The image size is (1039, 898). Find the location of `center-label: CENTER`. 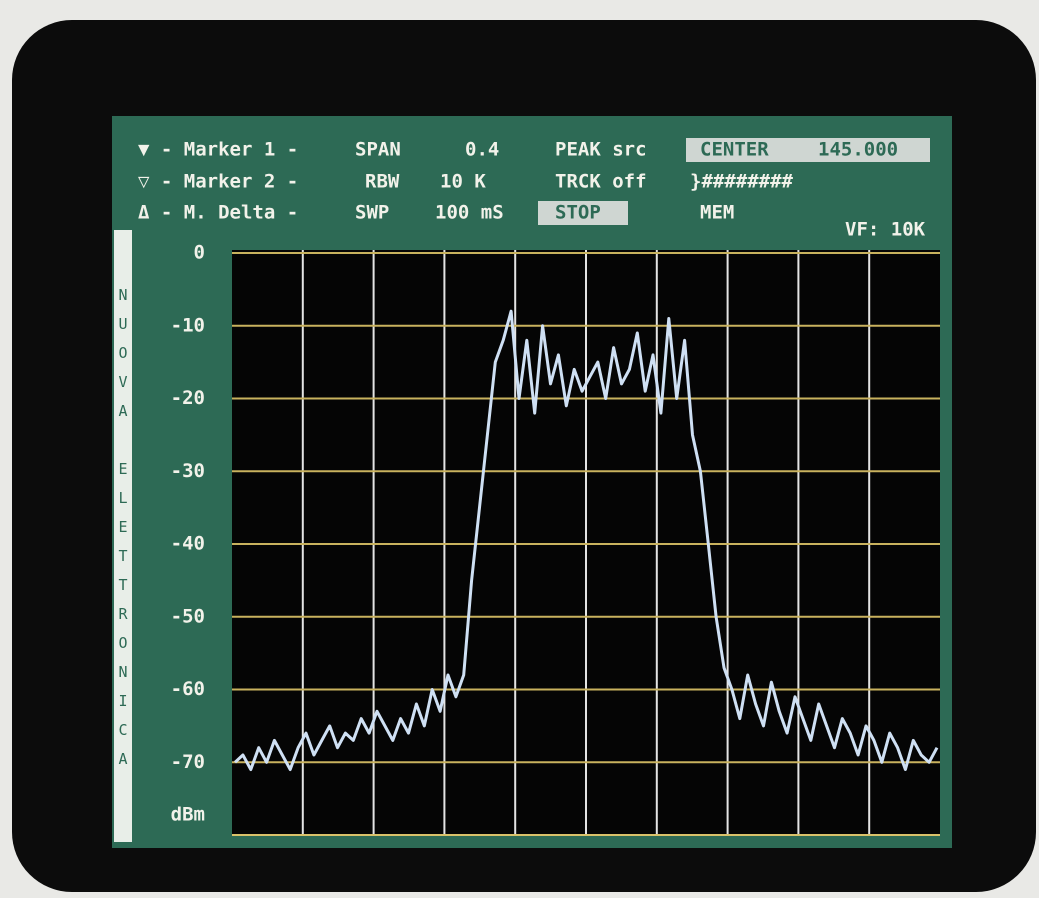

center-label: CENTER is located at coordinates (734, 150).